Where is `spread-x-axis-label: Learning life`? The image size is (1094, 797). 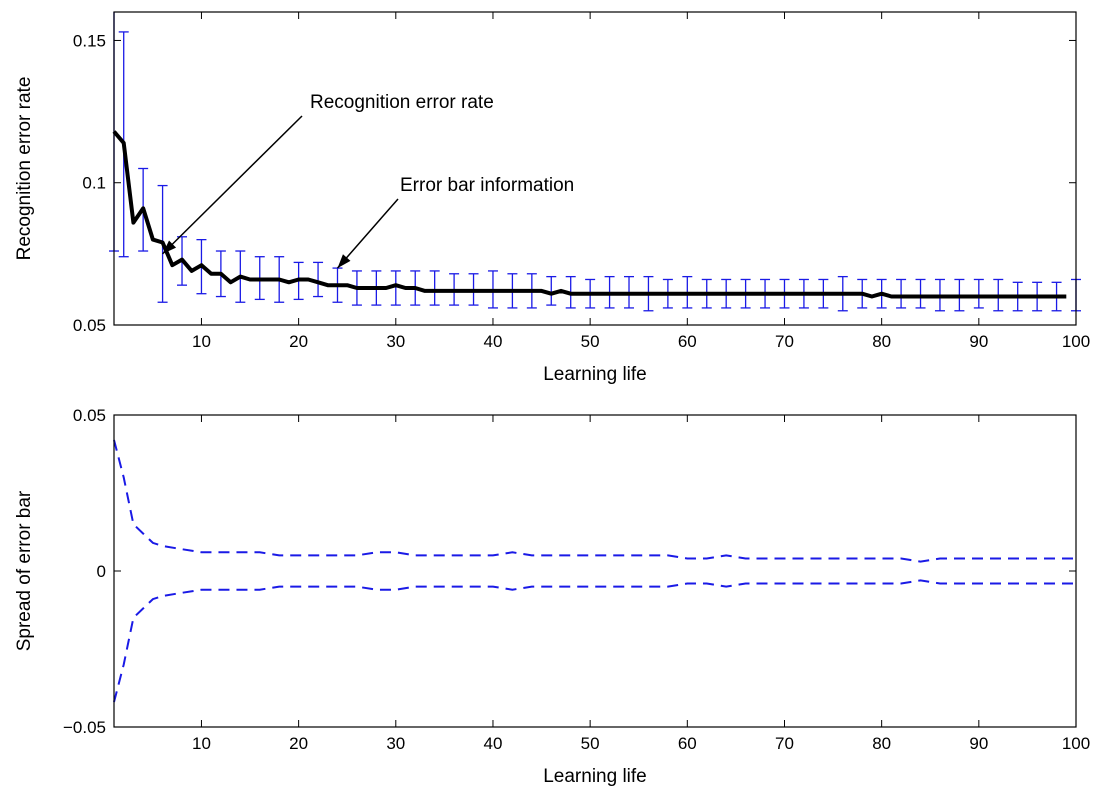
spread-x-axis-label: Learning life is located at coordinates (595, 776).